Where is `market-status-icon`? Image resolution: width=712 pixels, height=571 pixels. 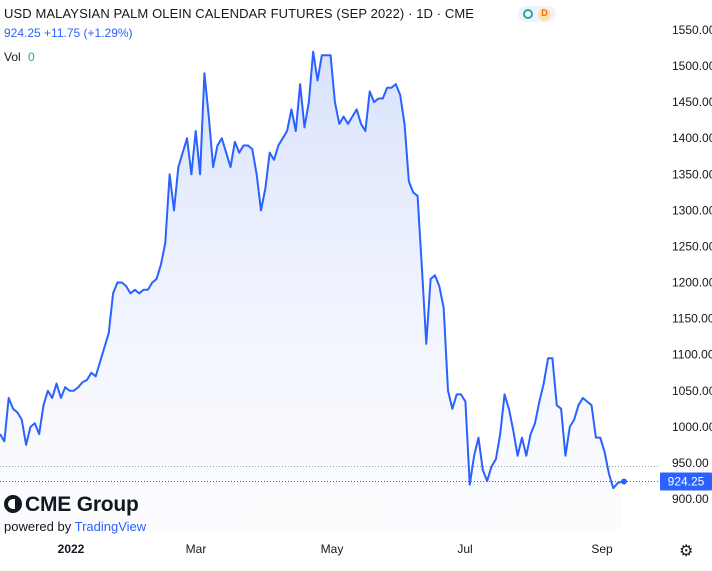 market-status-icon is located at coordinates (528, 14).